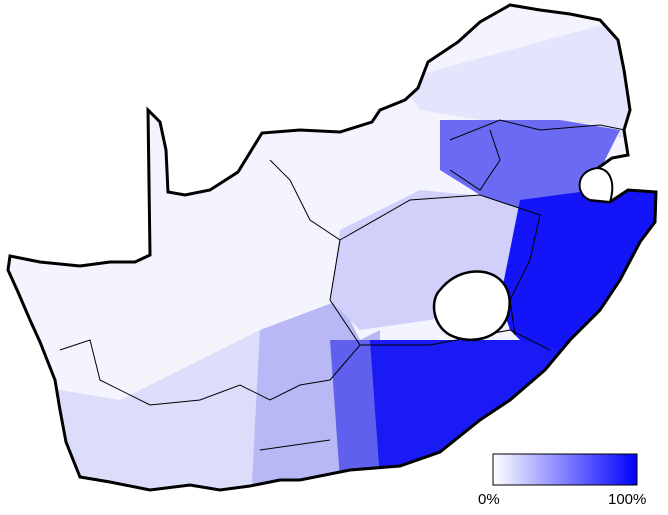 The height and width of the screenshot is (515, 668). I want to click on legend-label: 100%, so click(627, 499).